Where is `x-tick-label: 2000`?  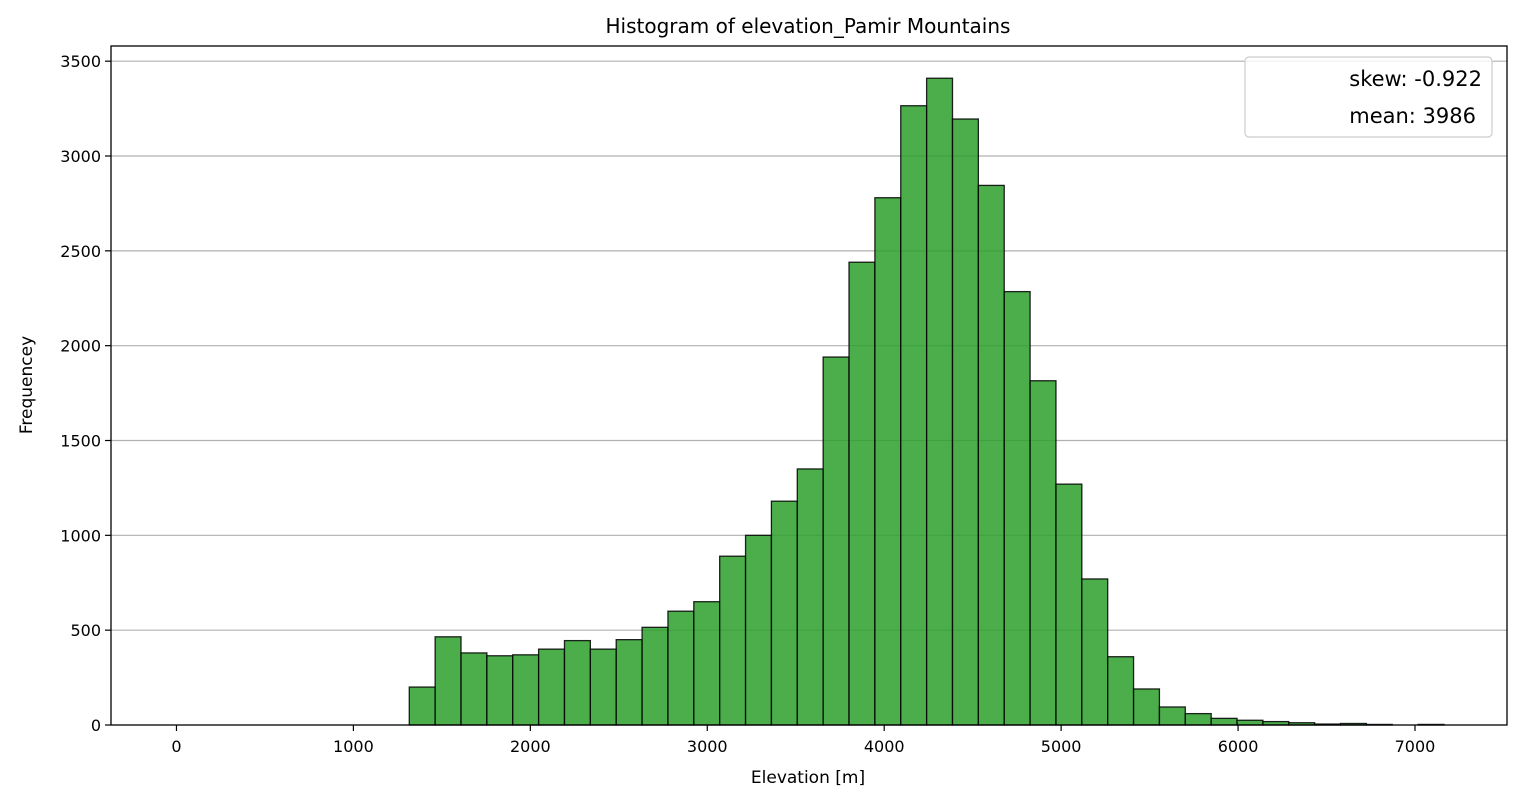
x-tick-label: 2000 is located at coordinates (530, 746).